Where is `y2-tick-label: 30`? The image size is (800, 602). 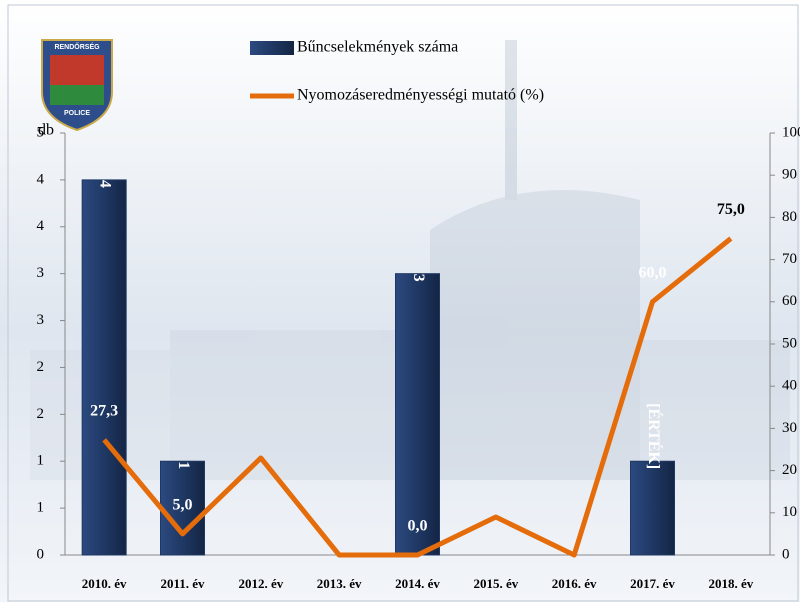 y2-tick-label: 30 is located at coordinates (789, 428).